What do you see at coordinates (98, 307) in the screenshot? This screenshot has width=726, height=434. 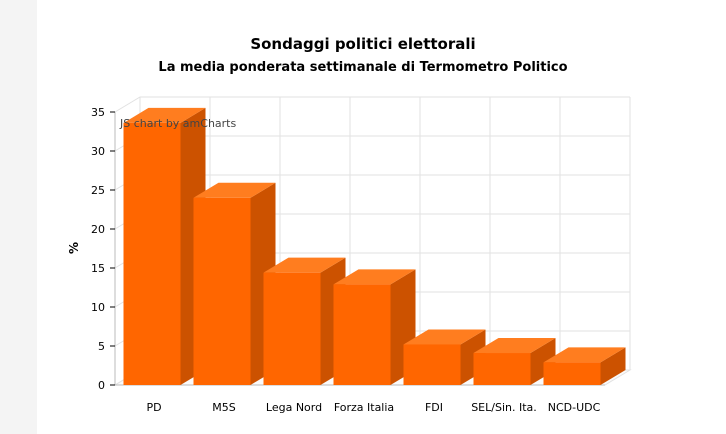 I see `y-tick-label: 10` at bounding box center [98, 307].